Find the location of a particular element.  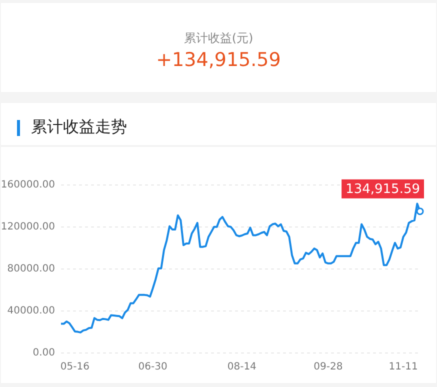

x-tick-label: 06-30 is located at coordinates (153, 367).